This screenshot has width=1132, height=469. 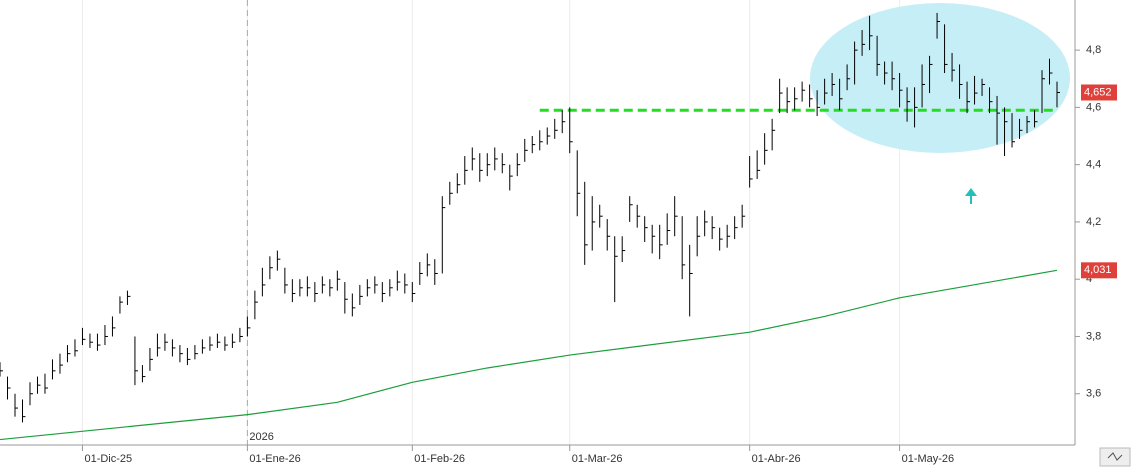 What do you see at coordinates (1093, 394) in the screenshot?
I see `y-tick-label: 3,6` at bounding box center [1093, 394].